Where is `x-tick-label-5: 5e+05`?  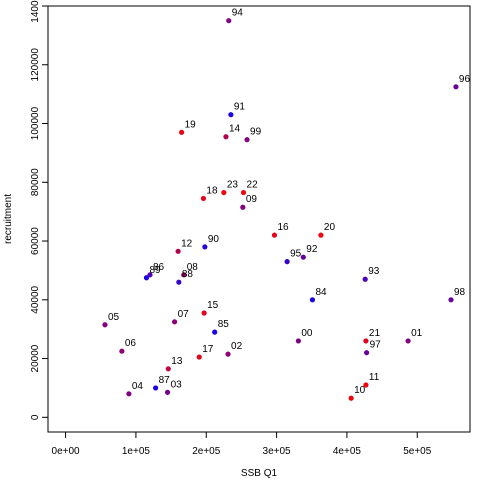 x-tick-label-5: 5e+05 is located at coordinates (417, 451).